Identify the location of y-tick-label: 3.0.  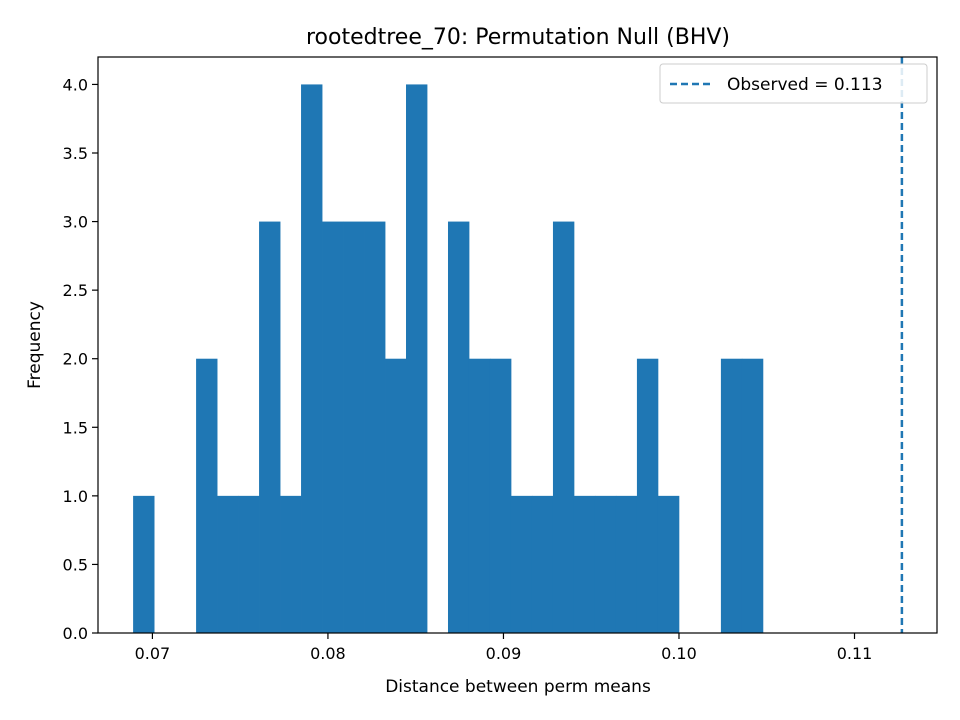
(75, 222).